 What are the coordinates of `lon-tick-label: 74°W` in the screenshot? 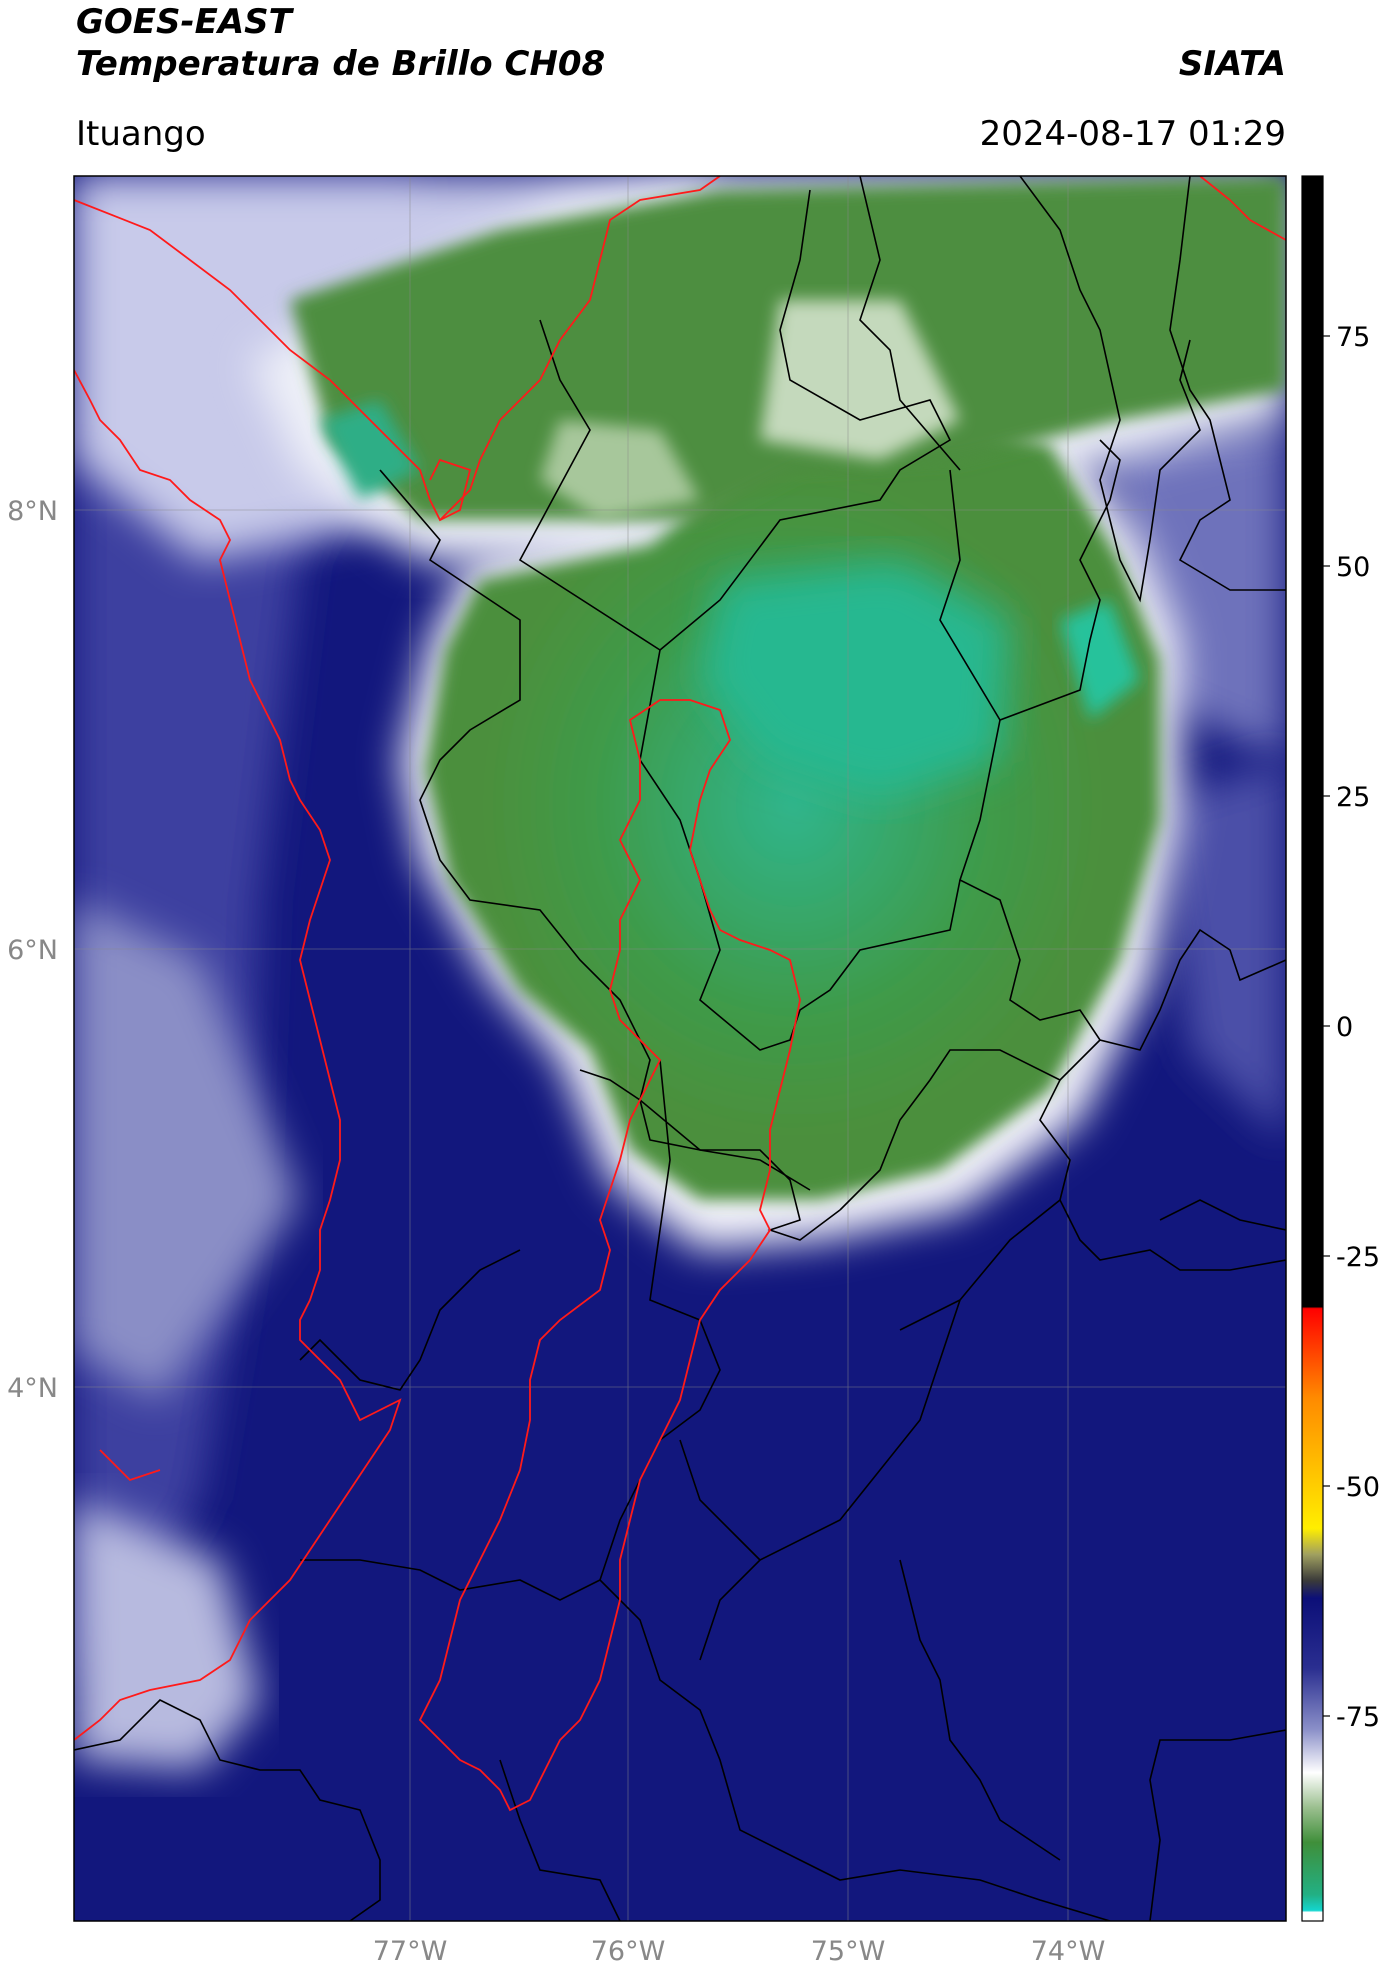 It's located at (1068, 1951).